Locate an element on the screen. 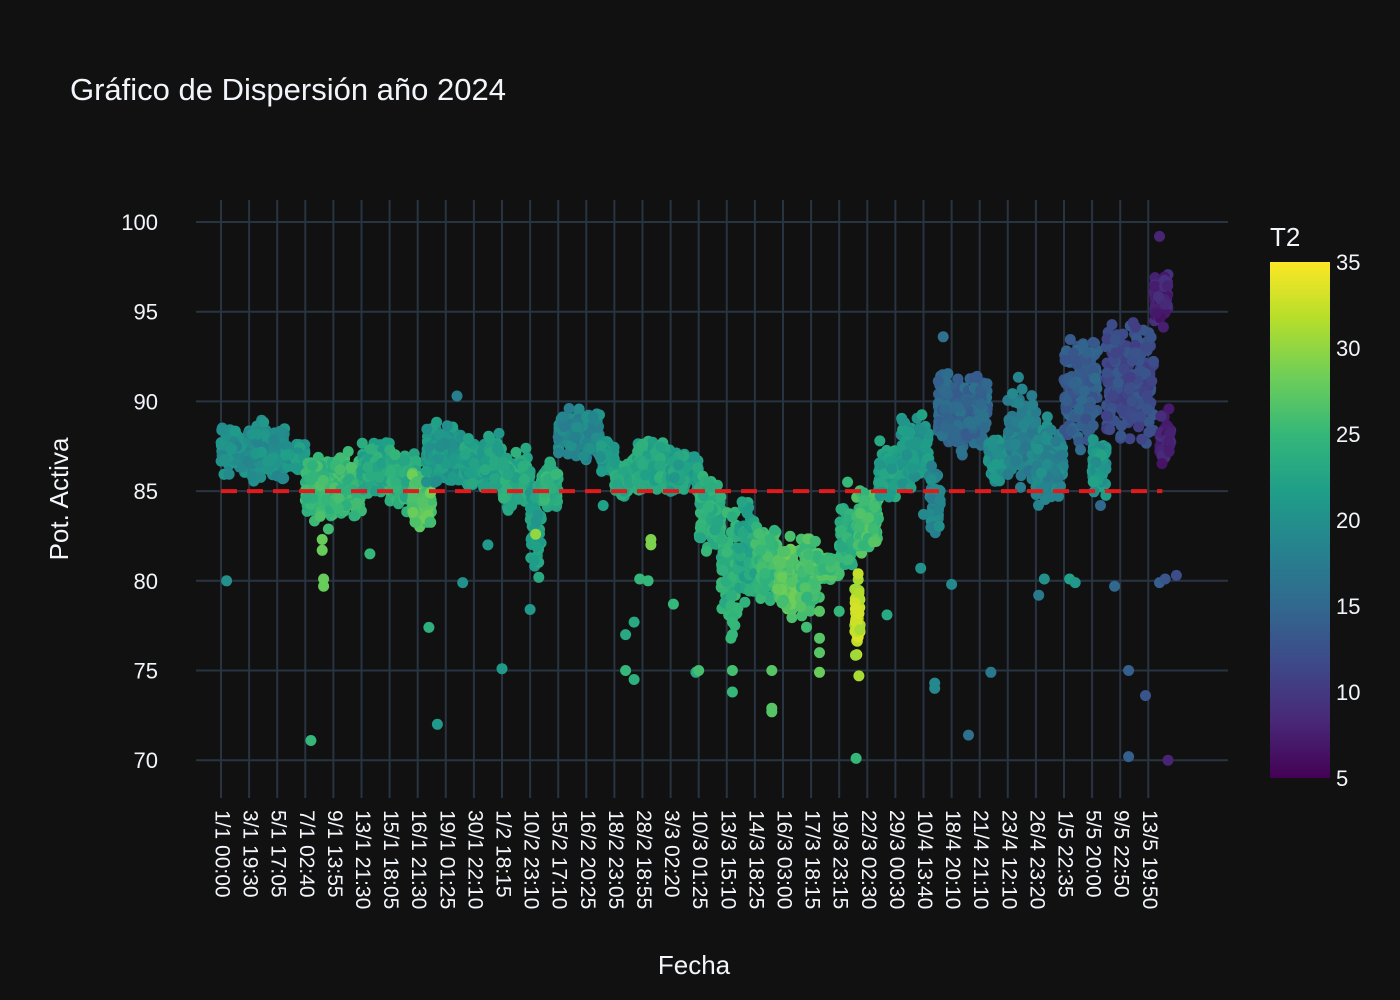 The height and width of the screenshot is (1000, 1400). x-tick-label: 13/3 15:10 is located at coordinates (727, 859).